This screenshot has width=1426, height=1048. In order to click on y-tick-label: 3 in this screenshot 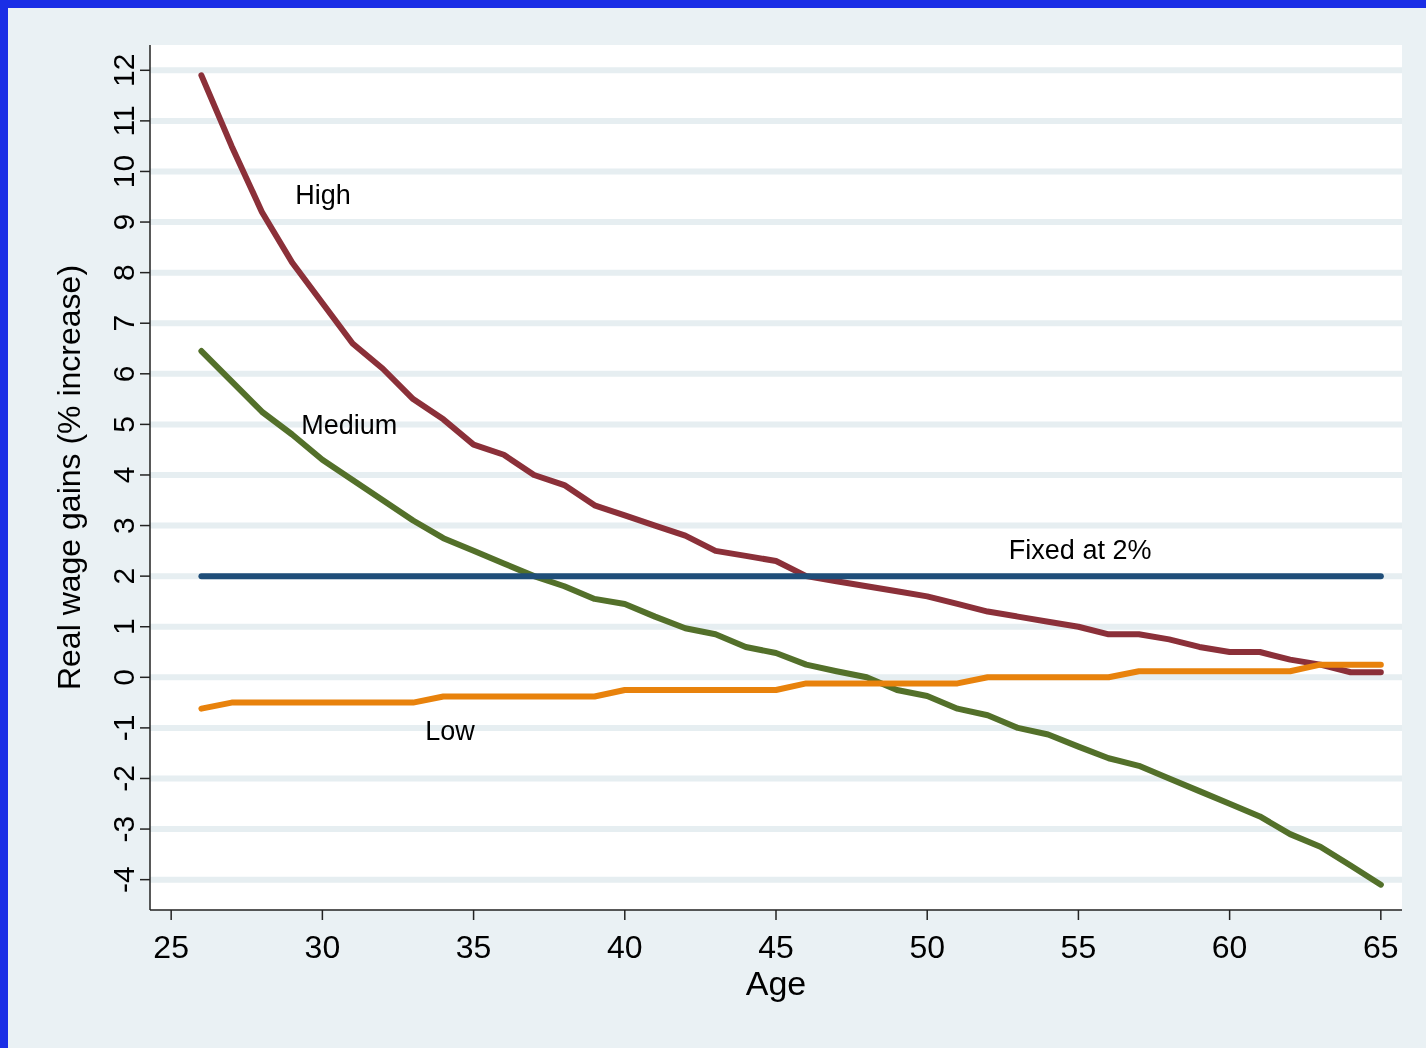, I will do `click(123, 525)`.